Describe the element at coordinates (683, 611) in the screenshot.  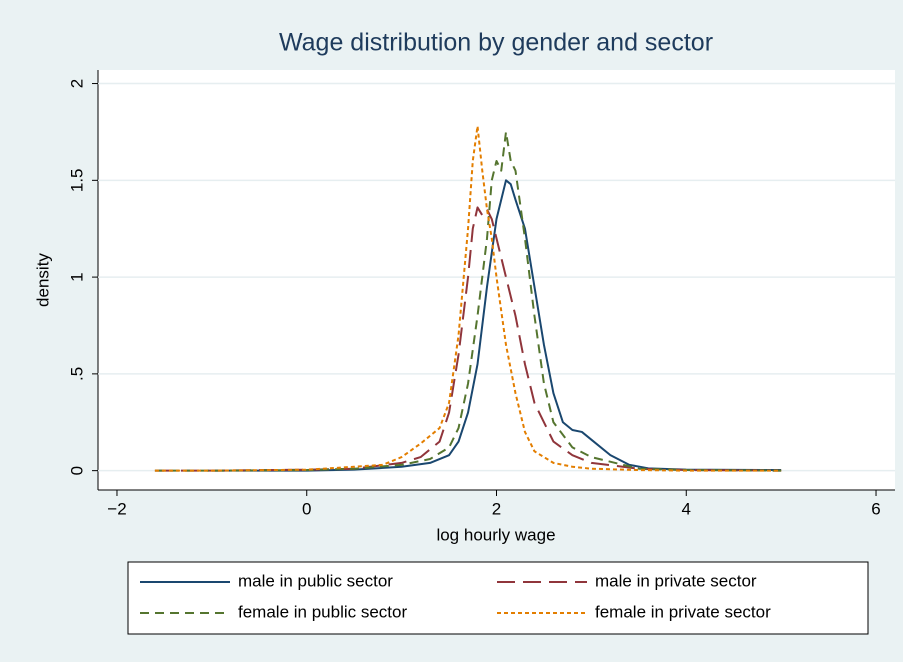
I see `legend-label: female in private sector` at that location.